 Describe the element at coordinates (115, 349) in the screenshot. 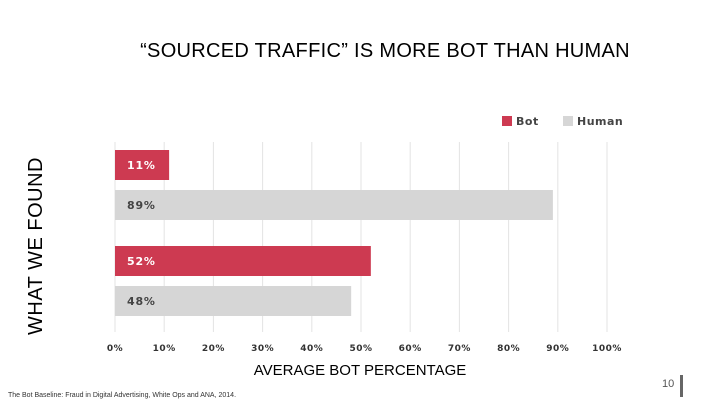

I see `x-tick-label: 0%` at that location.